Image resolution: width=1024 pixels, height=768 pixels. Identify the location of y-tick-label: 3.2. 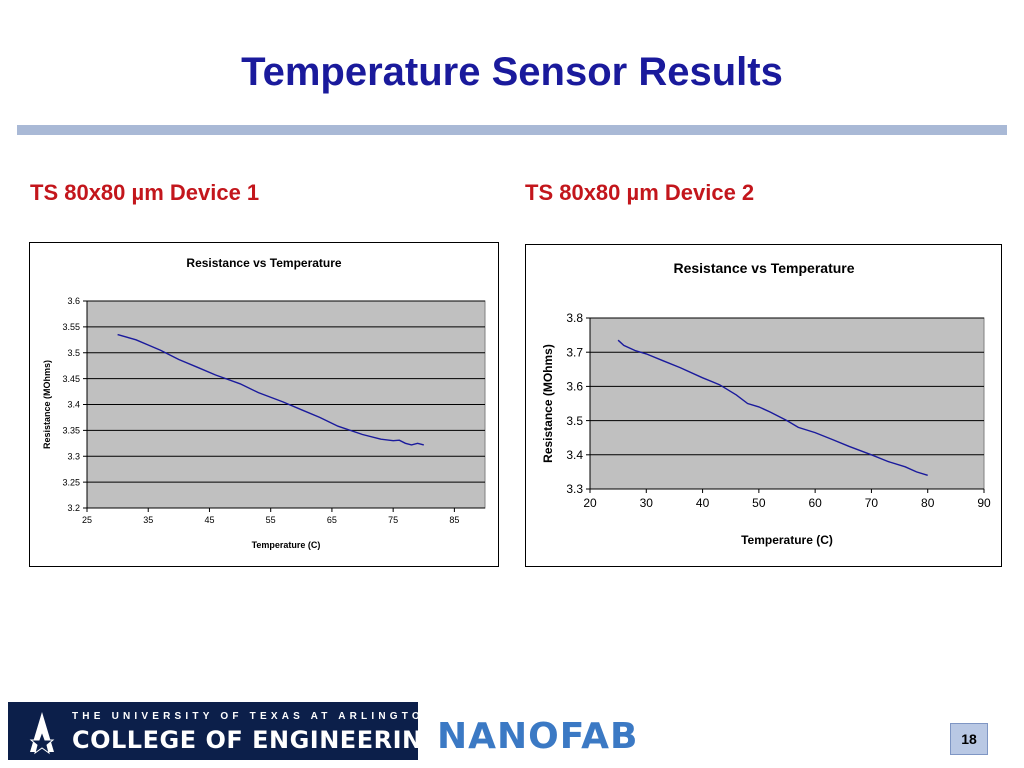
(73, 508).